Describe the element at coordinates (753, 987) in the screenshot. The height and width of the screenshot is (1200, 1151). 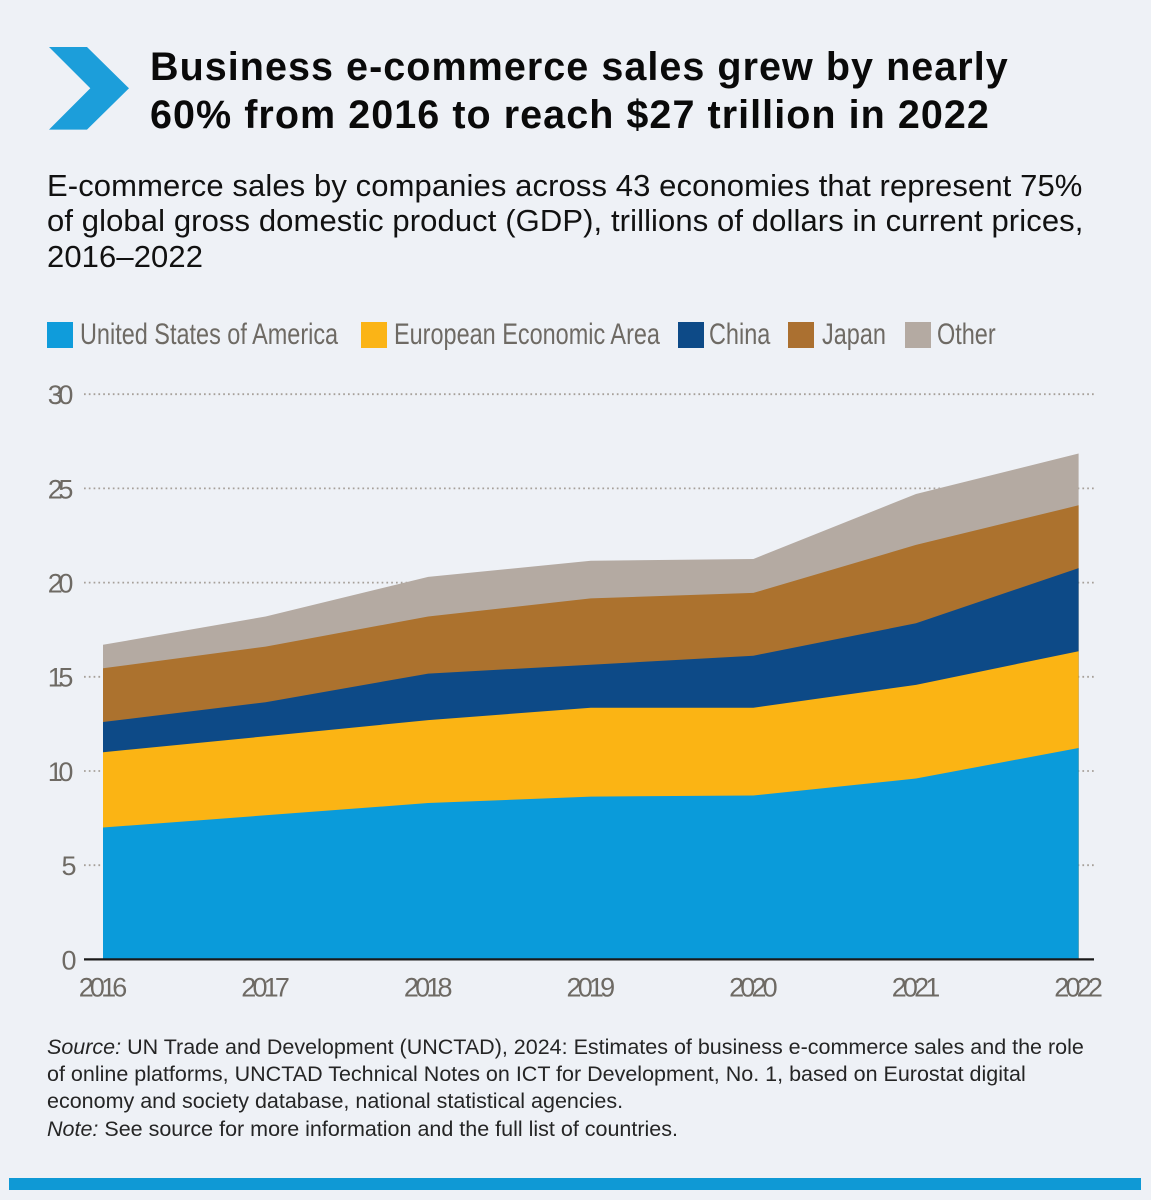
I see `svg-text: 2020` at that location.